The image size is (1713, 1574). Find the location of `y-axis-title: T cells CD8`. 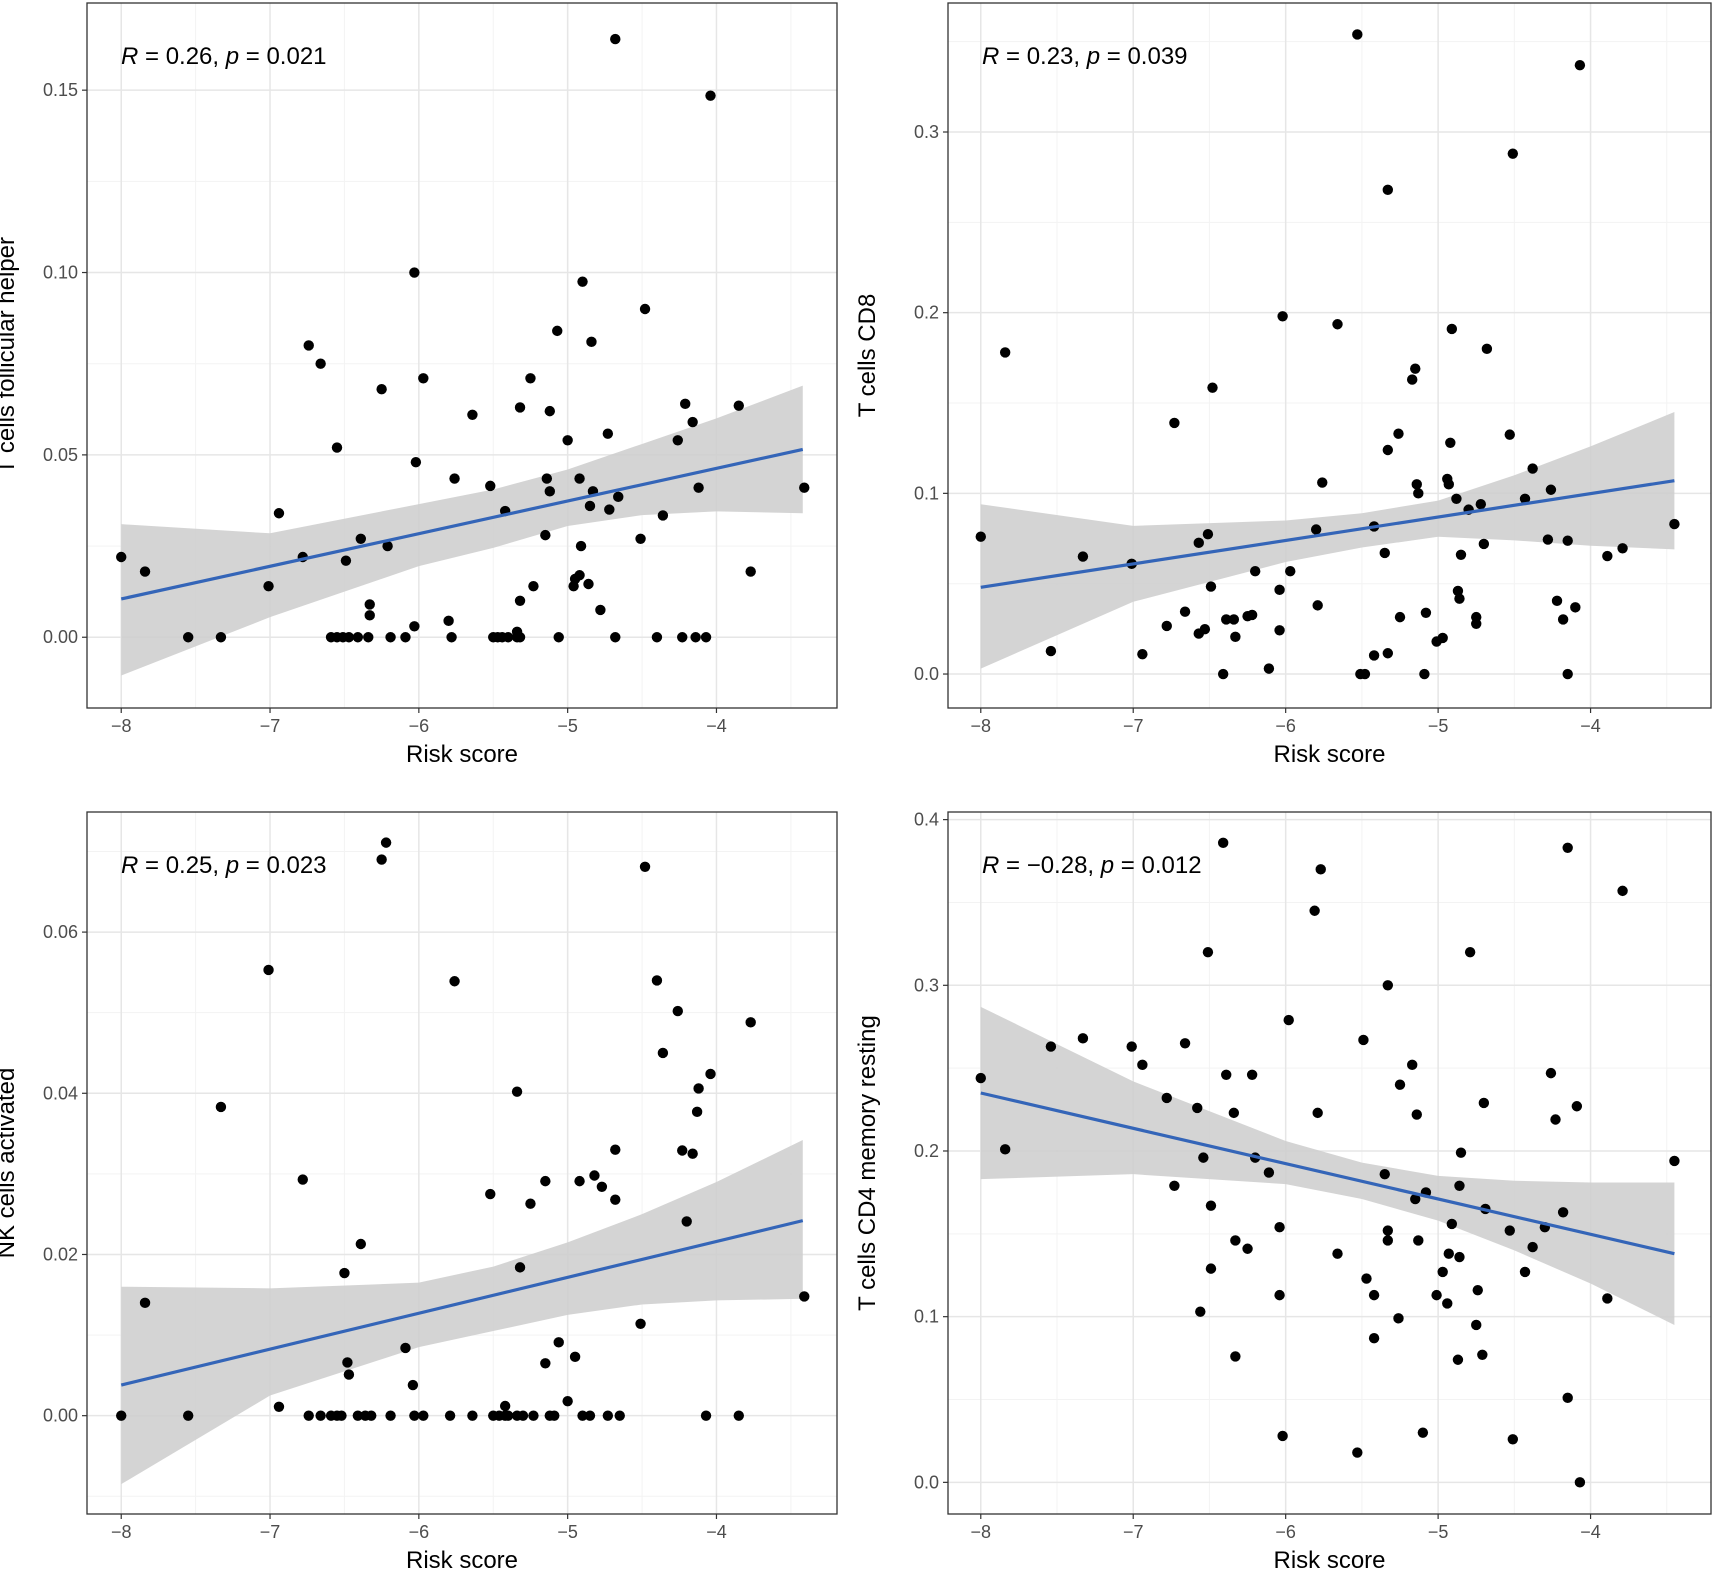

y-axis-title: T cells CD8 is located at coordinates (867, 356).